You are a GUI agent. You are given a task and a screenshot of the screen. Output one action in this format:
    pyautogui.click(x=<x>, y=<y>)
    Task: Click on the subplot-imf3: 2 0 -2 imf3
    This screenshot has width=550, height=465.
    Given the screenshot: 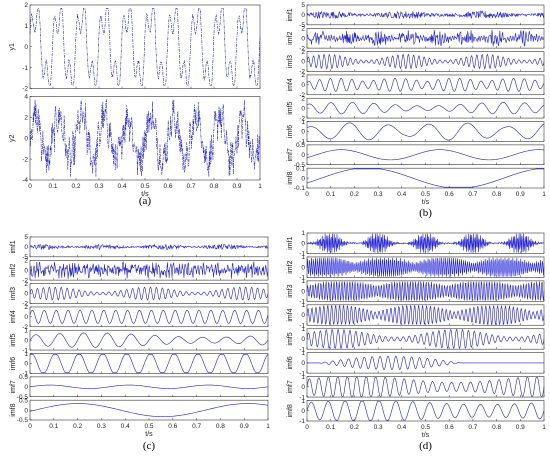 What is the action you would take?
    pyautogui.click(x=416, y=62)
    